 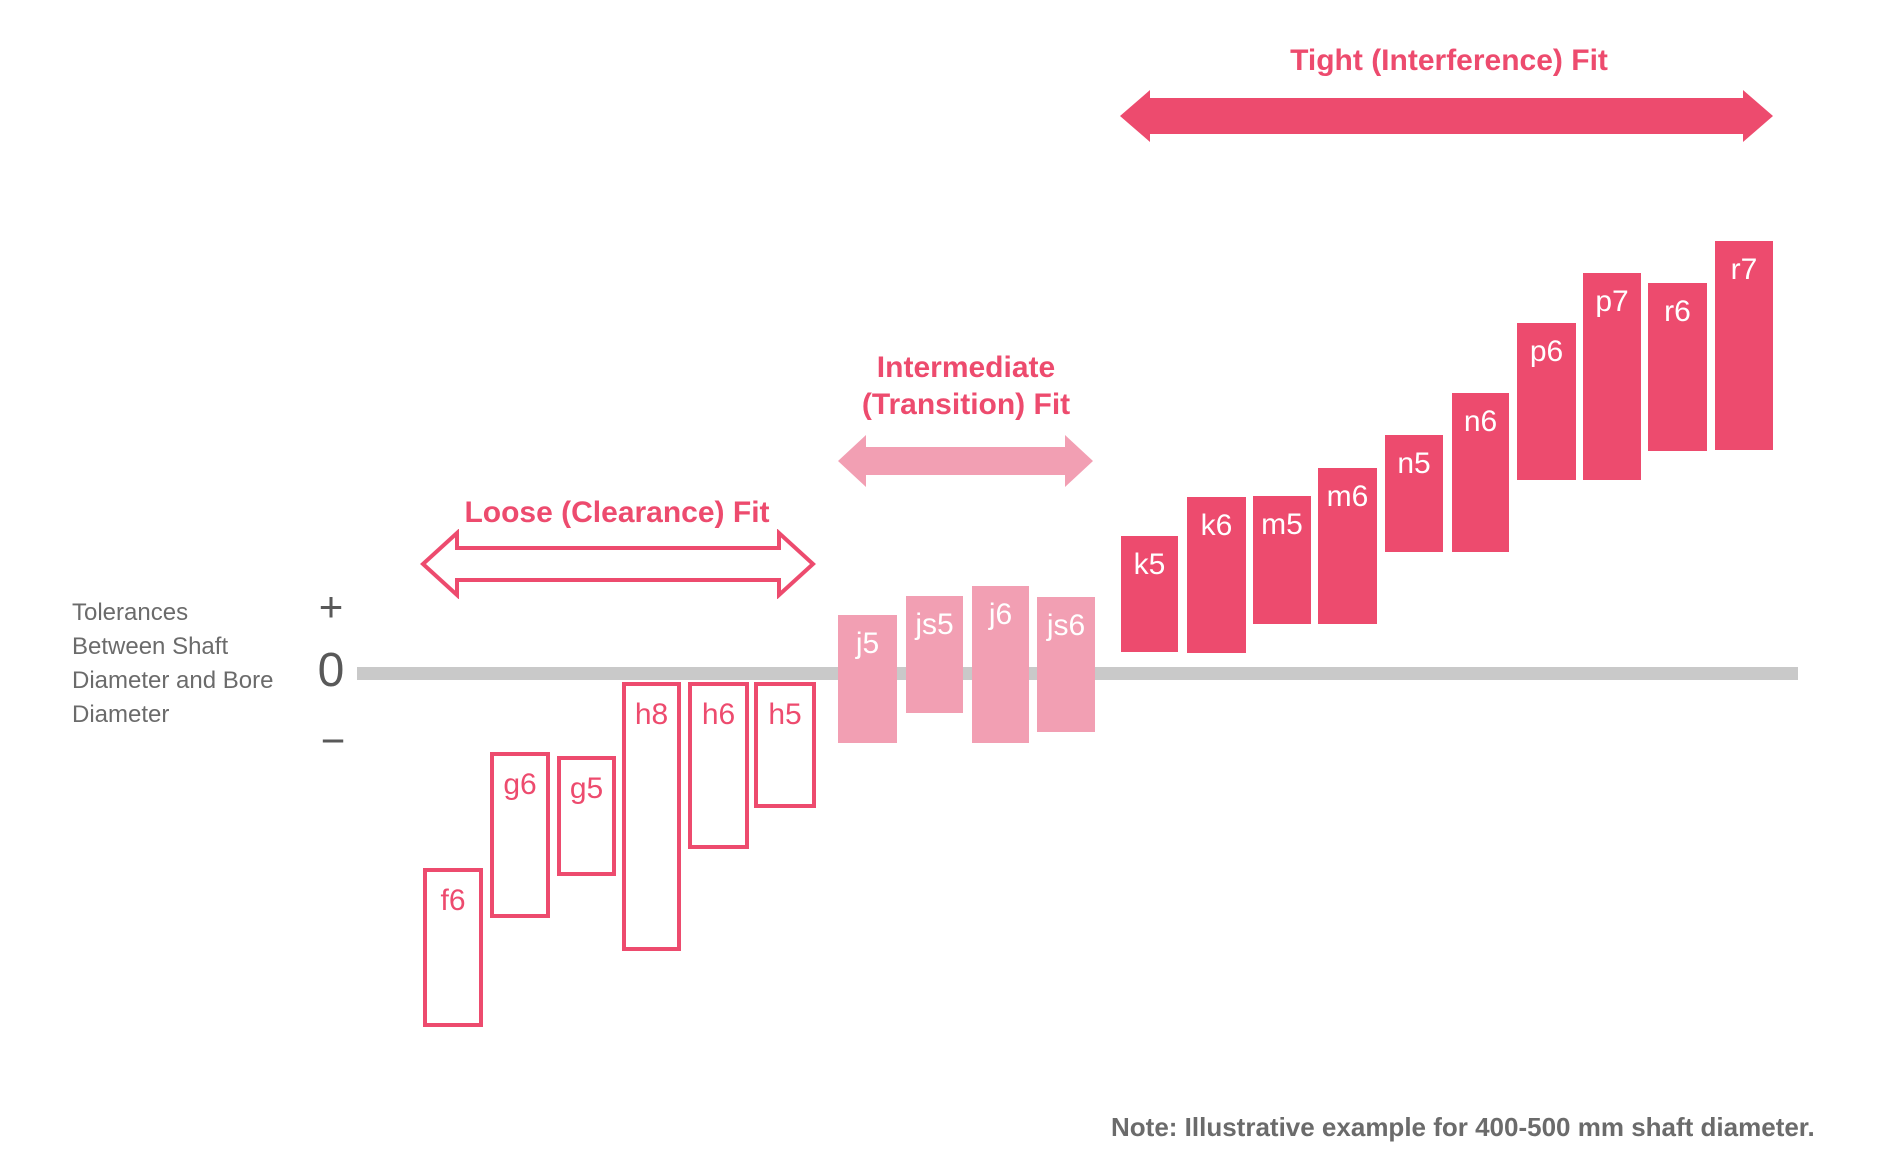 I want to click on bar-f6: f6, so click(x=453, y=947).